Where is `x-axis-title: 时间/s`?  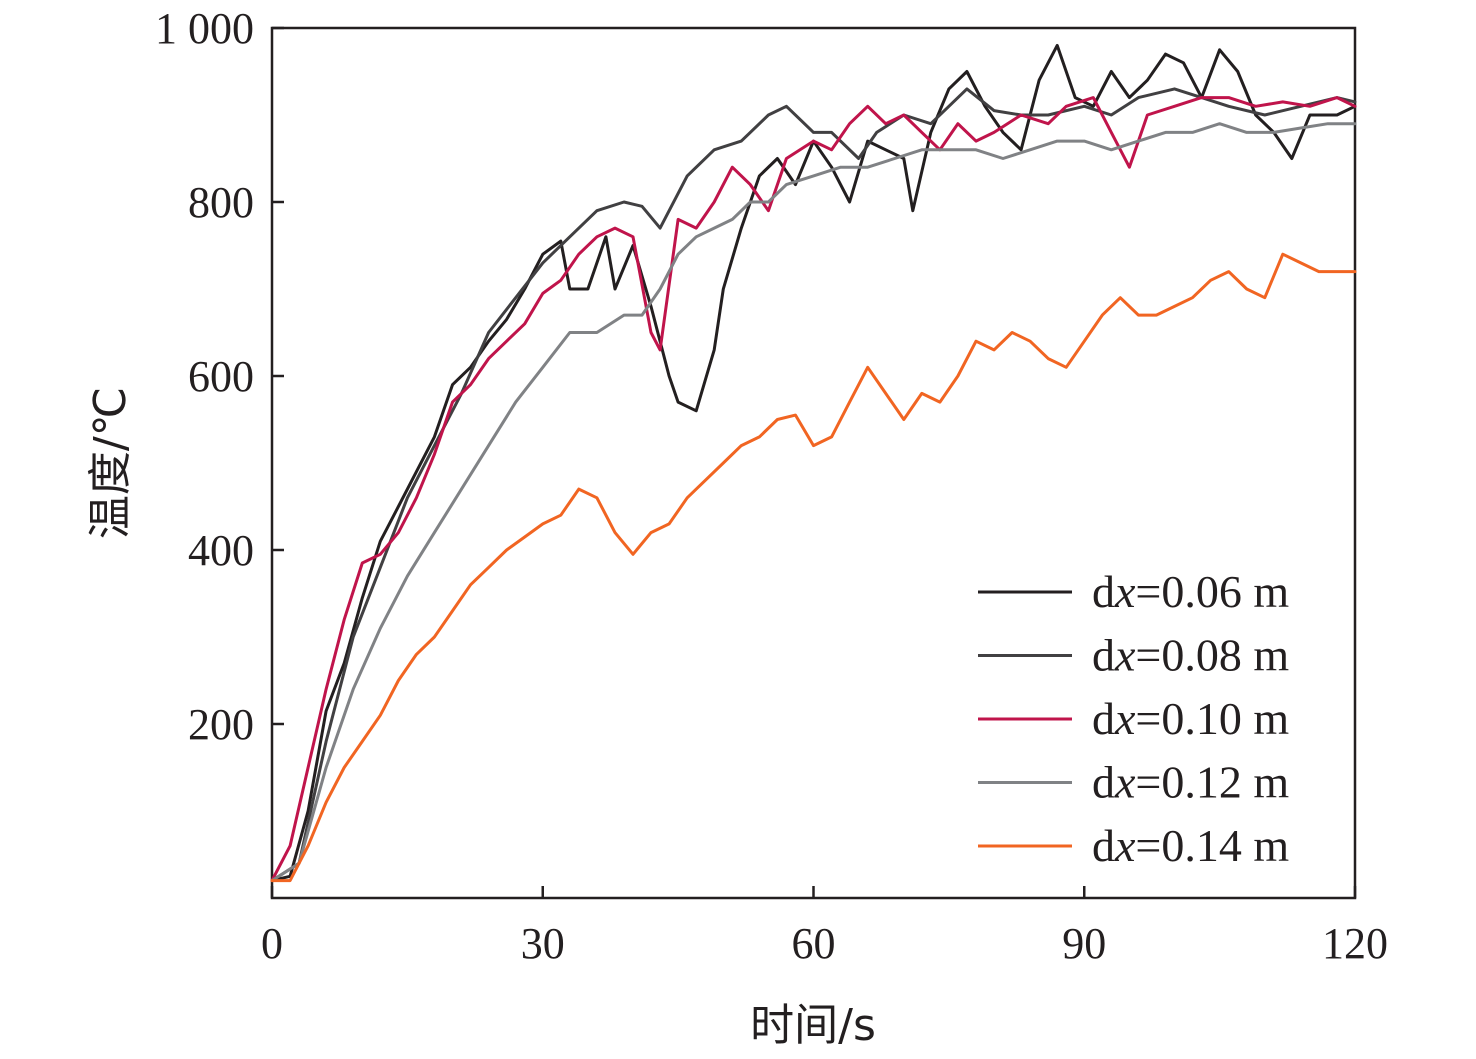
x-axis-title: 时间/s is located at coordinates (813, 1025).